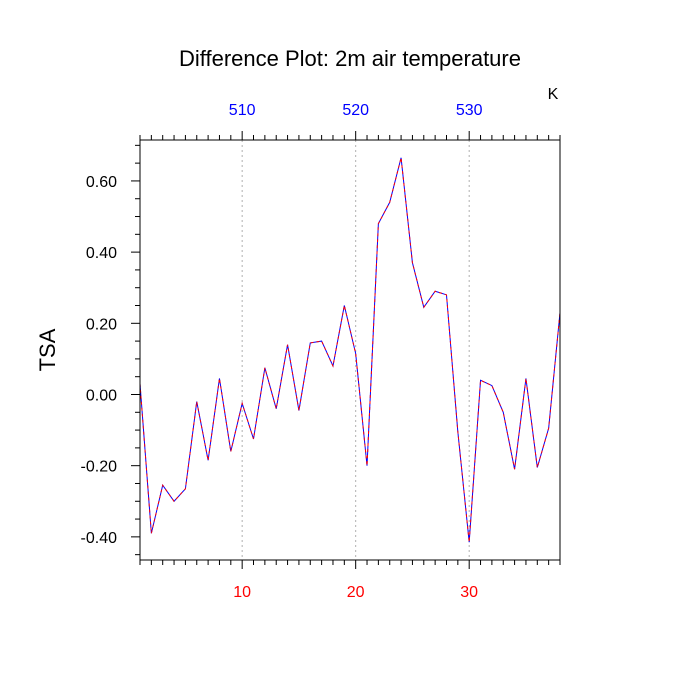 The image size is (700, 700). I want to click on top-tick-label: 520, so click(355, 110).